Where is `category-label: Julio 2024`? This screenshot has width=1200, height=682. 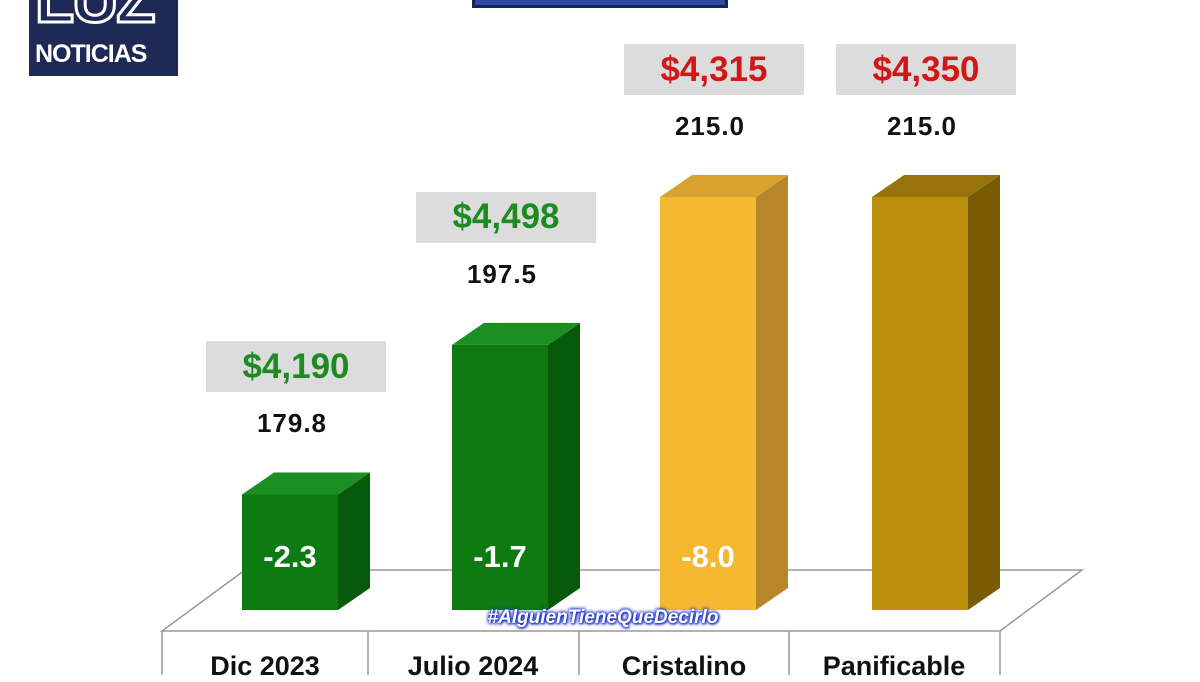
category-label: Julio 2024 is located at coordinates (473, 666).